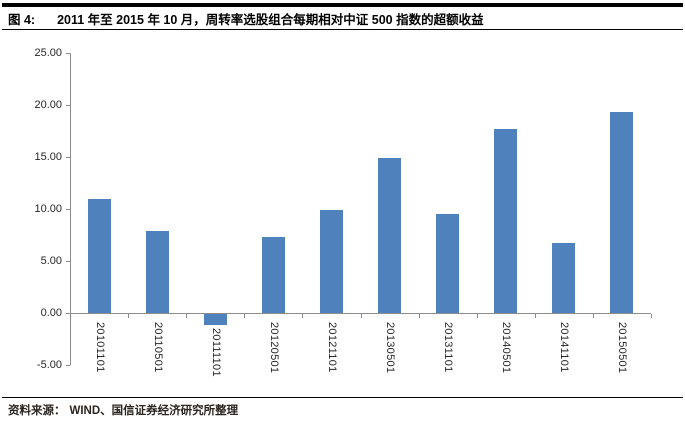 Image resolution: width=685 pixels, height=423 pixels. What do you see at coordinates (49, 365) in the screenshot?
I see `y-axis-tick-label: -5.00` at bounding box center [49, 365].